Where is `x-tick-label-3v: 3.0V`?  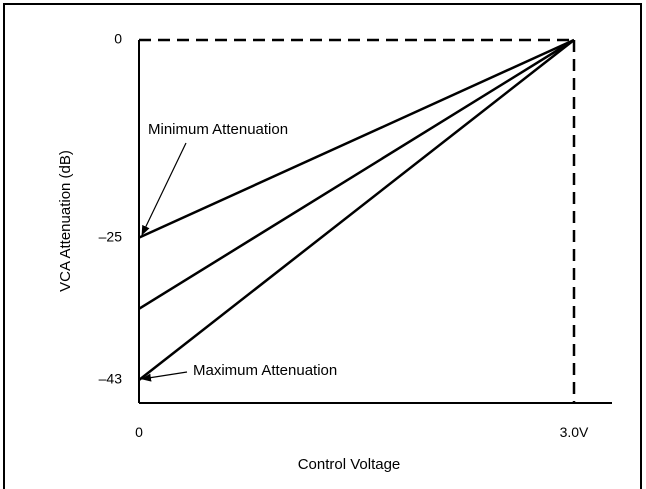
x-tick-label-3v: 3.0V is located at coordinates (574, 432).